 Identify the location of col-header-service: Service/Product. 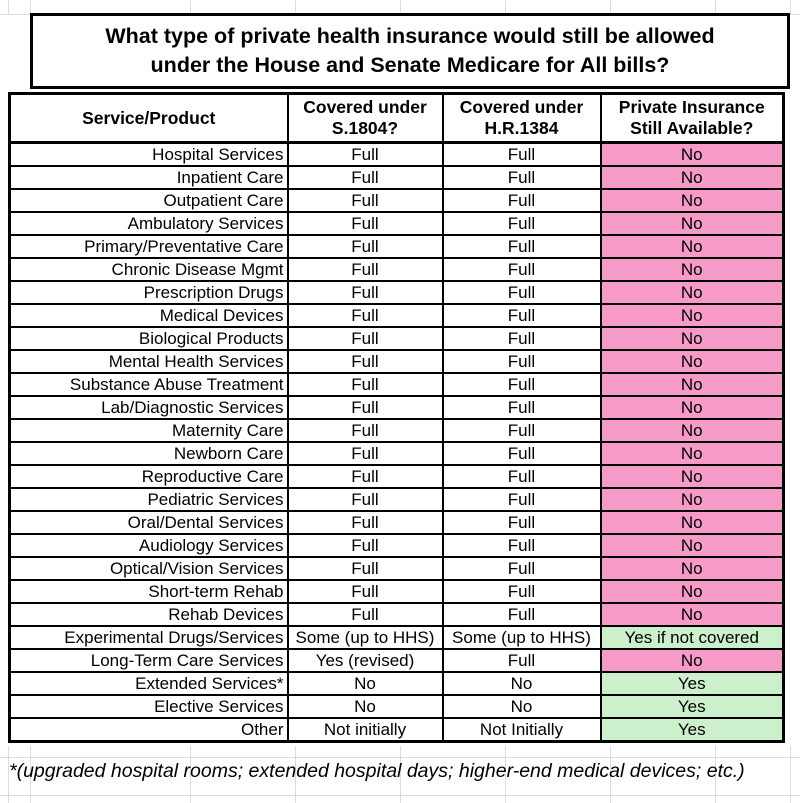
(148, 118).